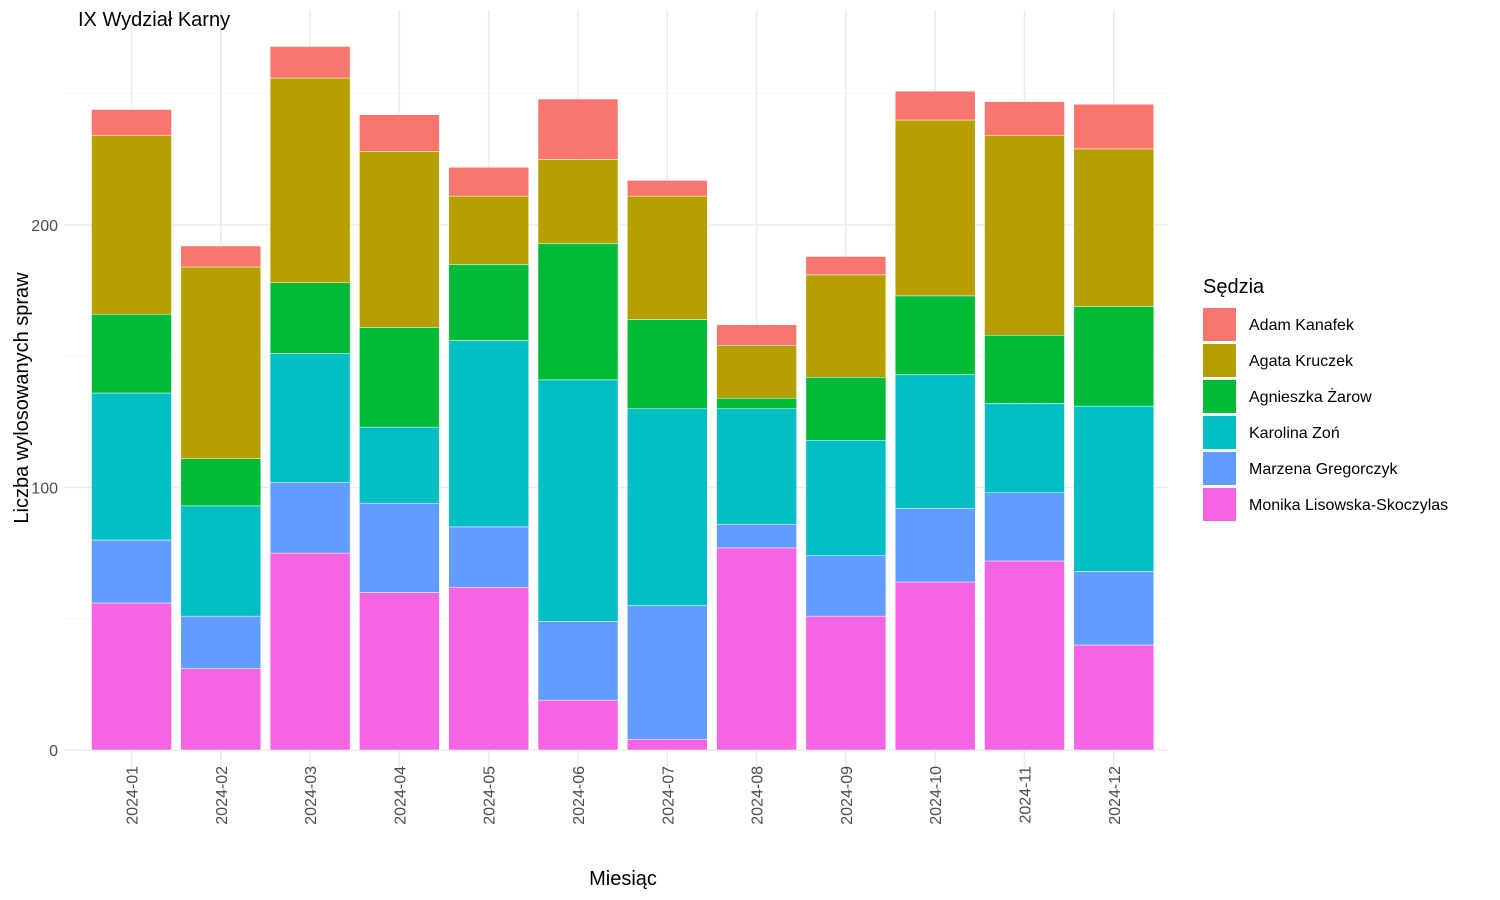 The height and width of the screenshot is (900, 1500). What do you see at coordinates (1310, 396) in the screenshot?
I see `legend-label: Agnieszka Żarow` at bounding box center [1310, 396].